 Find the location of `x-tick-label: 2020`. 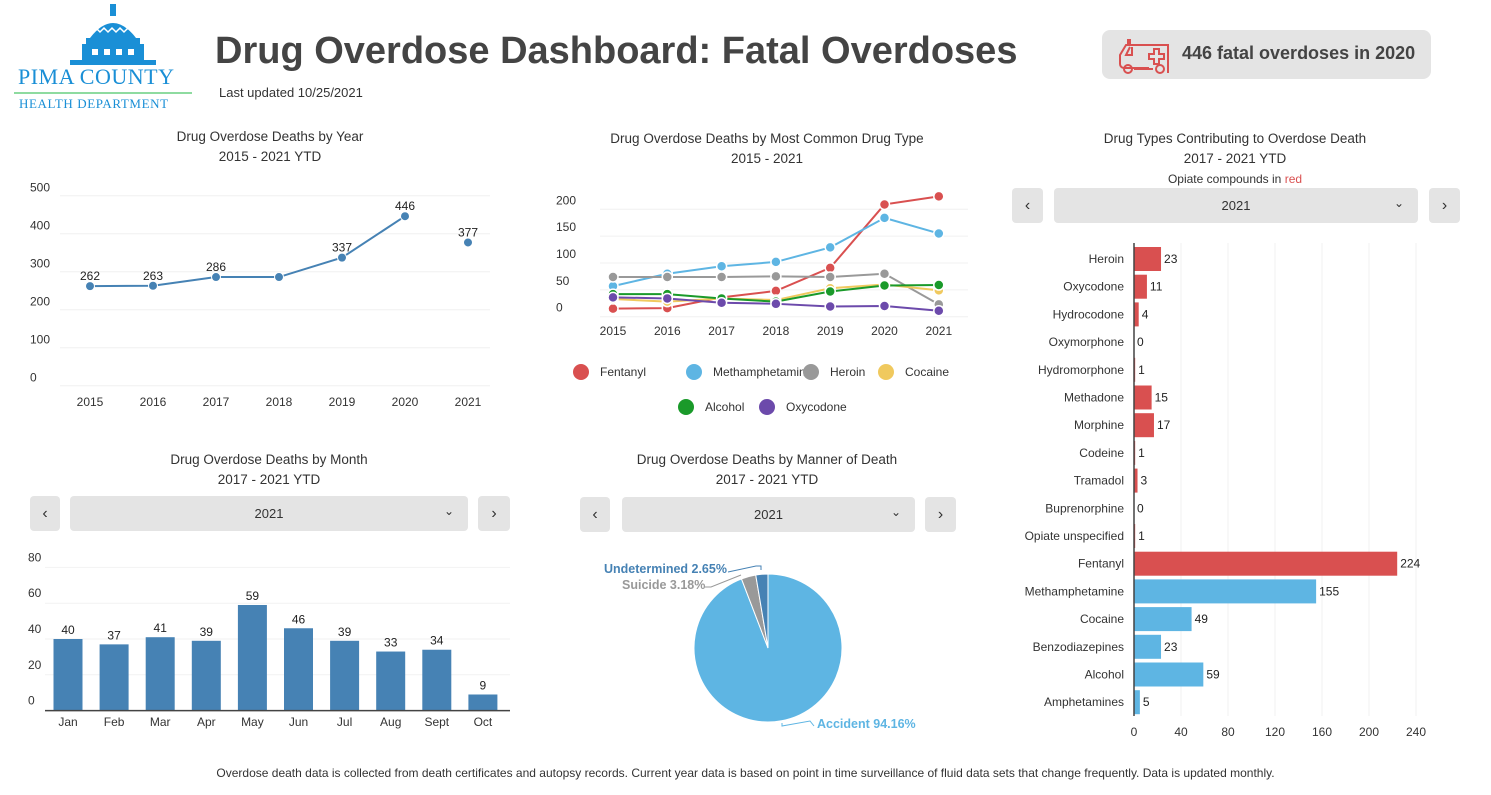

x-tick-label: 2020 is located at coordinates (884, 331).